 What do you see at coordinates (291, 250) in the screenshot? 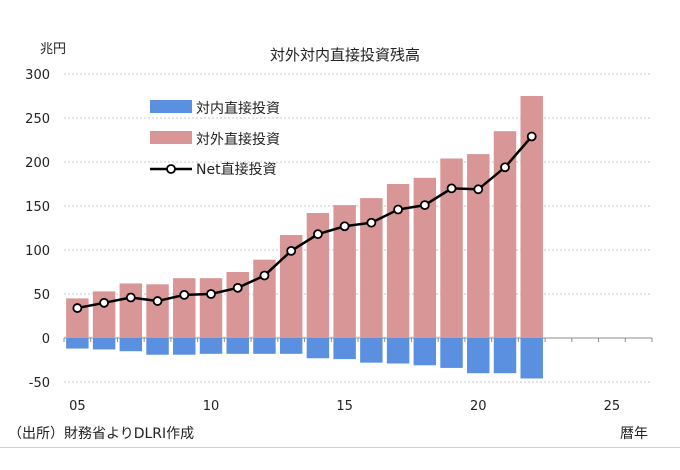
I see `net-point-2013` at bounding box center [291, 250].